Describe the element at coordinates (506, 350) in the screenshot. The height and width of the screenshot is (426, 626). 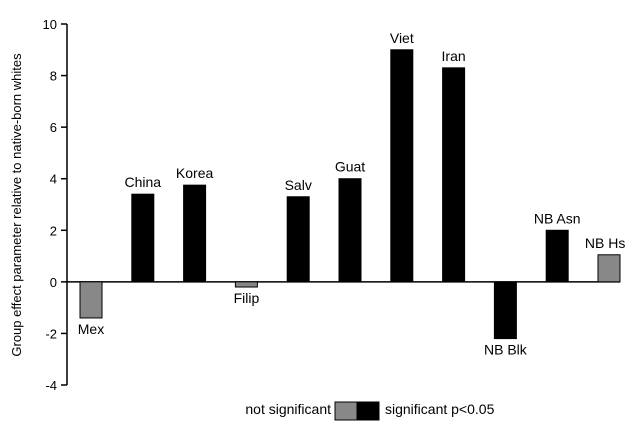
I see `category-label: NB Blk` at that location.